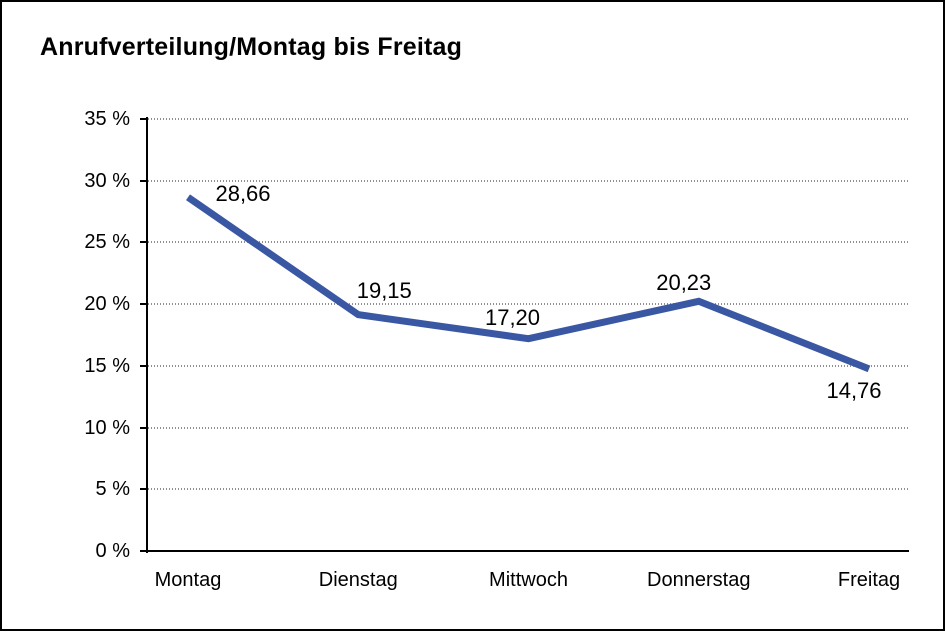 The width and height of the screenshot is (945, 633). What do you see at coordinates (112, 551) in the screenshot?
I see `y-tick-label: 0 %` at bounding box center [112, 551].